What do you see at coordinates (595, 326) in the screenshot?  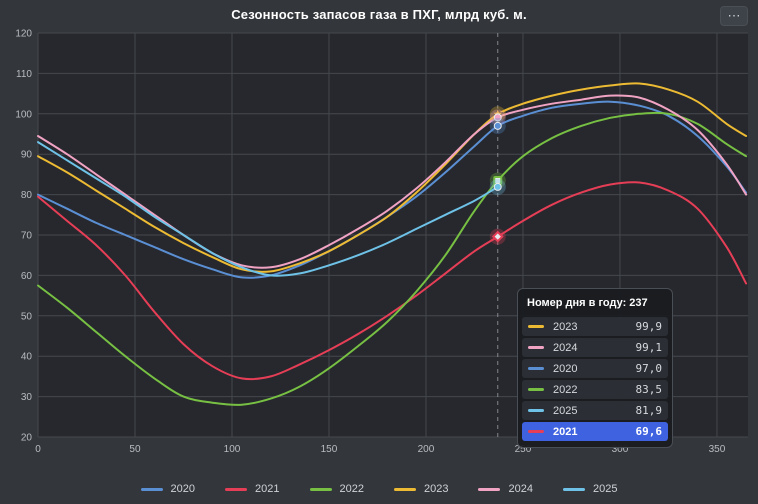 I see `tooltip-row-2023: 2023 99,9` at bounding box center [595, 326].